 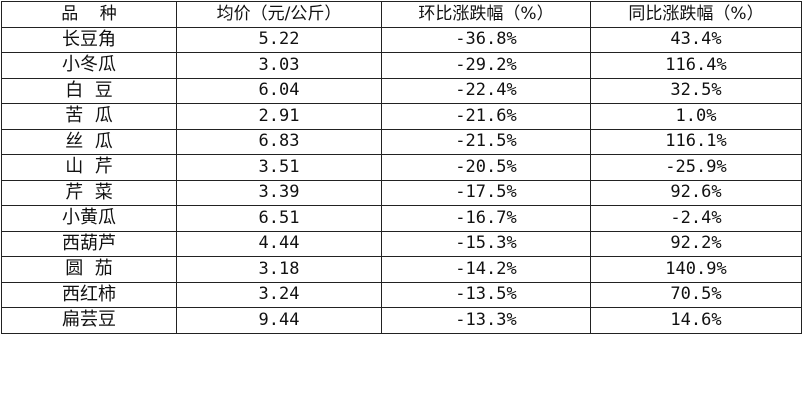 What do you see at coordinates (279, 90) in the screenshot?
I see `price-cell: 6.04` at bounding box center [279, 90].